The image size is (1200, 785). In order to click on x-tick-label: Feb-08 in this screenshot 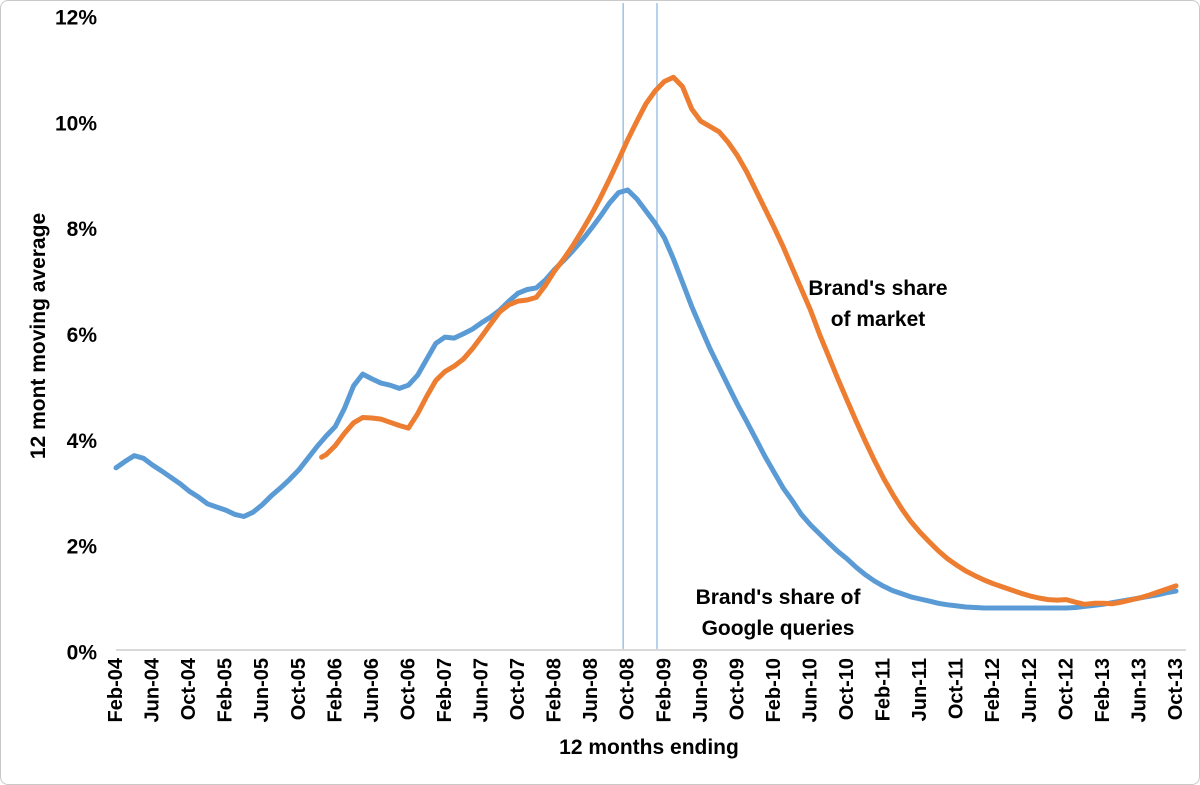, I will do `click(555, 690)`.